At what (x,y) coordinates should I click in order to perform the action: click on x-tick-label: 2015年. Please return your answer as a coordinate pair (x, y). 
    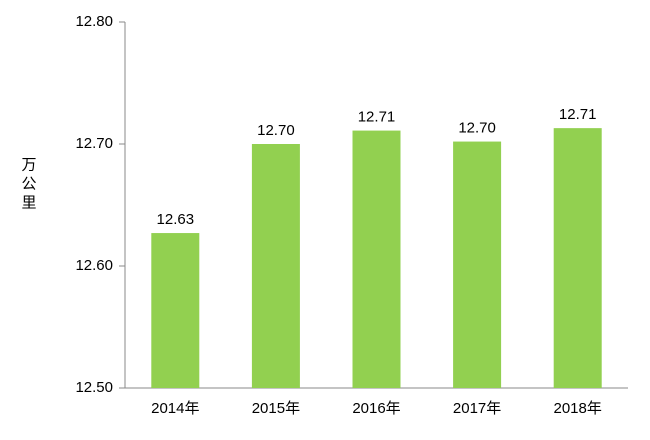
    Looking at the image, I should click on (276, 408).